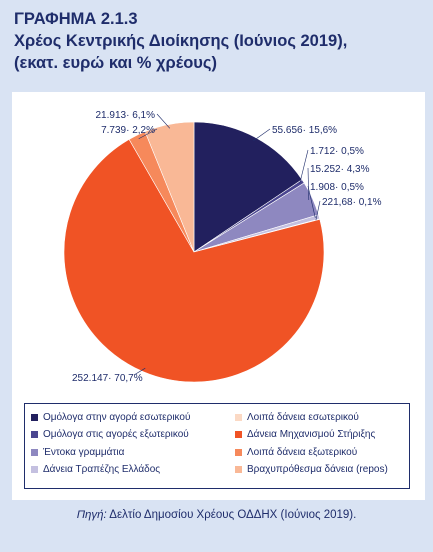 This screenshot has width=433, height=552. Describe the element at coordinates (91, 515) in the screenshot. I see `source-prefix: Πηγή:` at that location.